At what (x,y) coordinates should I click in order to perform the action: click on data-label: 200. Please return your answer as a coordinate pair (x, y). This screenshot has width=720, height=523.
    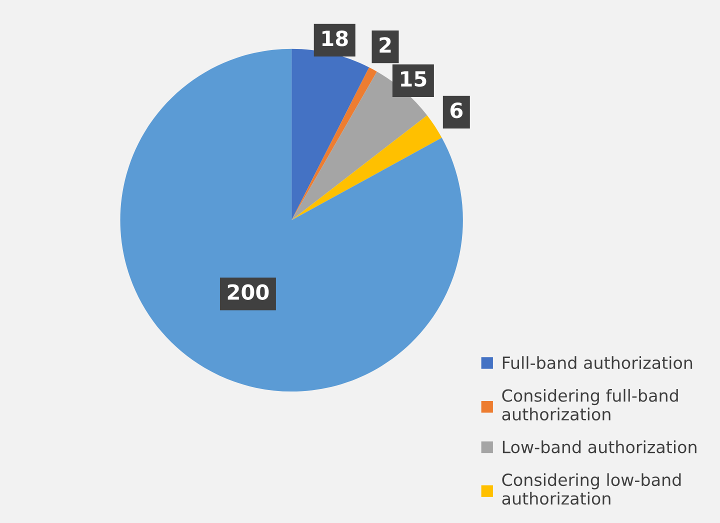
    Looking at the image, I should click on (248, 292).